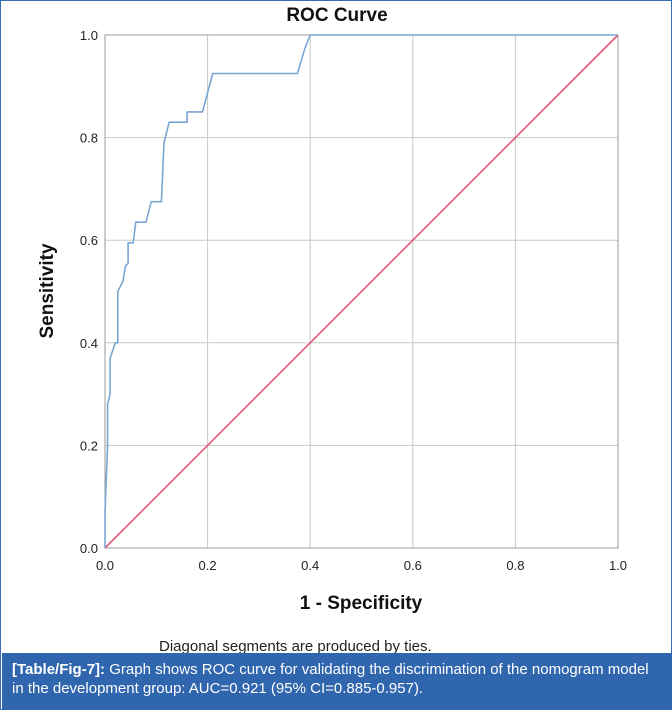 Image resolution: width=672 pixels, height=711 pixels. Describe the element at coordinates (59, 669) in the screenshot. I see `caption-tag: [Table/Fig-7]:` at that location.